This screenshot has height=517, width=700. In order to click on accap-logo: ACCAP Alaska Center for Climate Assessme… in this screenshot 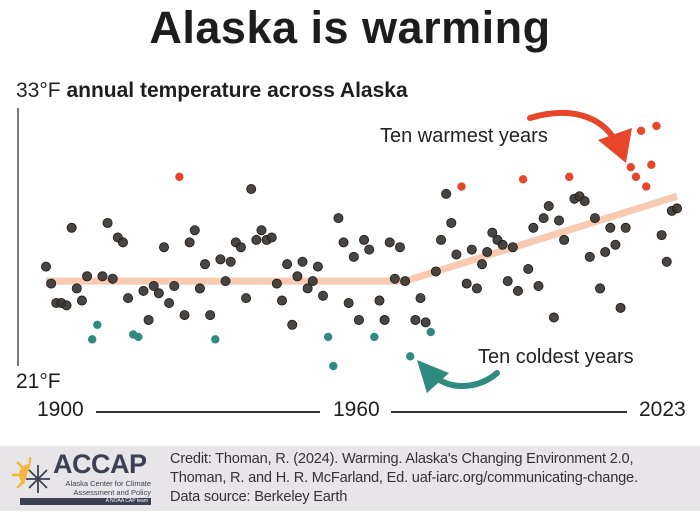, I will do `click(82, 477)`.